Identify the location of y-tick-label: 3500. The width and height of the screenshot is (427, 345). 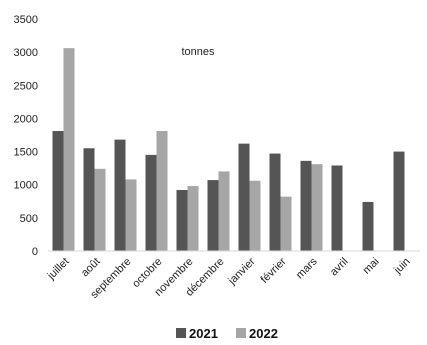
(26, 20).